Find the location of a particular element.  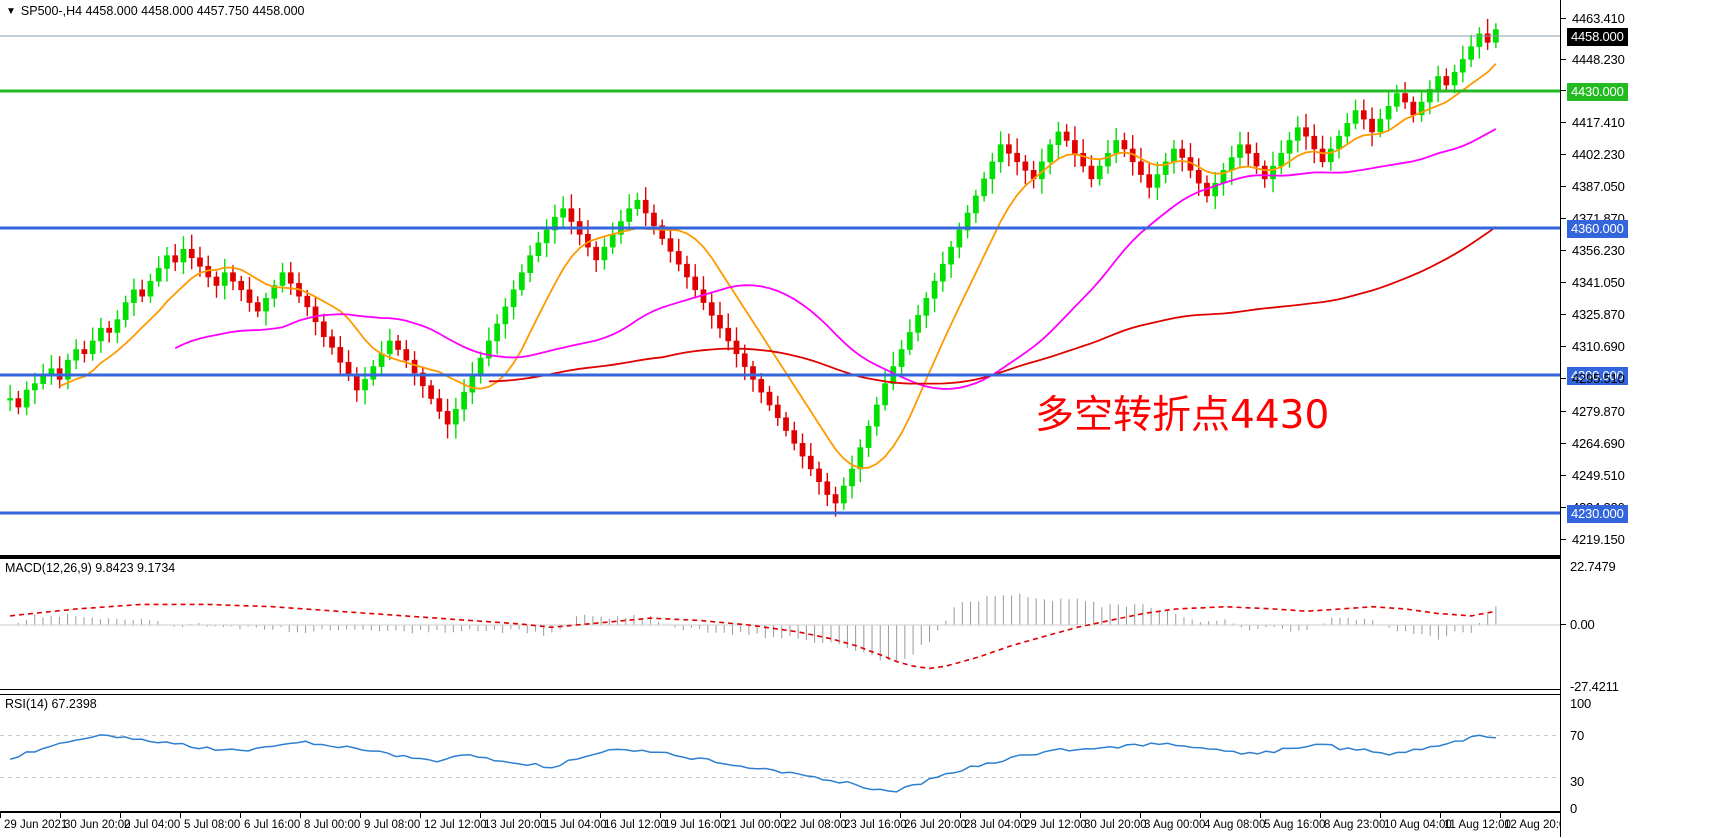

price-axis-label: 4249.510 is located at coordinates (1598, 475).